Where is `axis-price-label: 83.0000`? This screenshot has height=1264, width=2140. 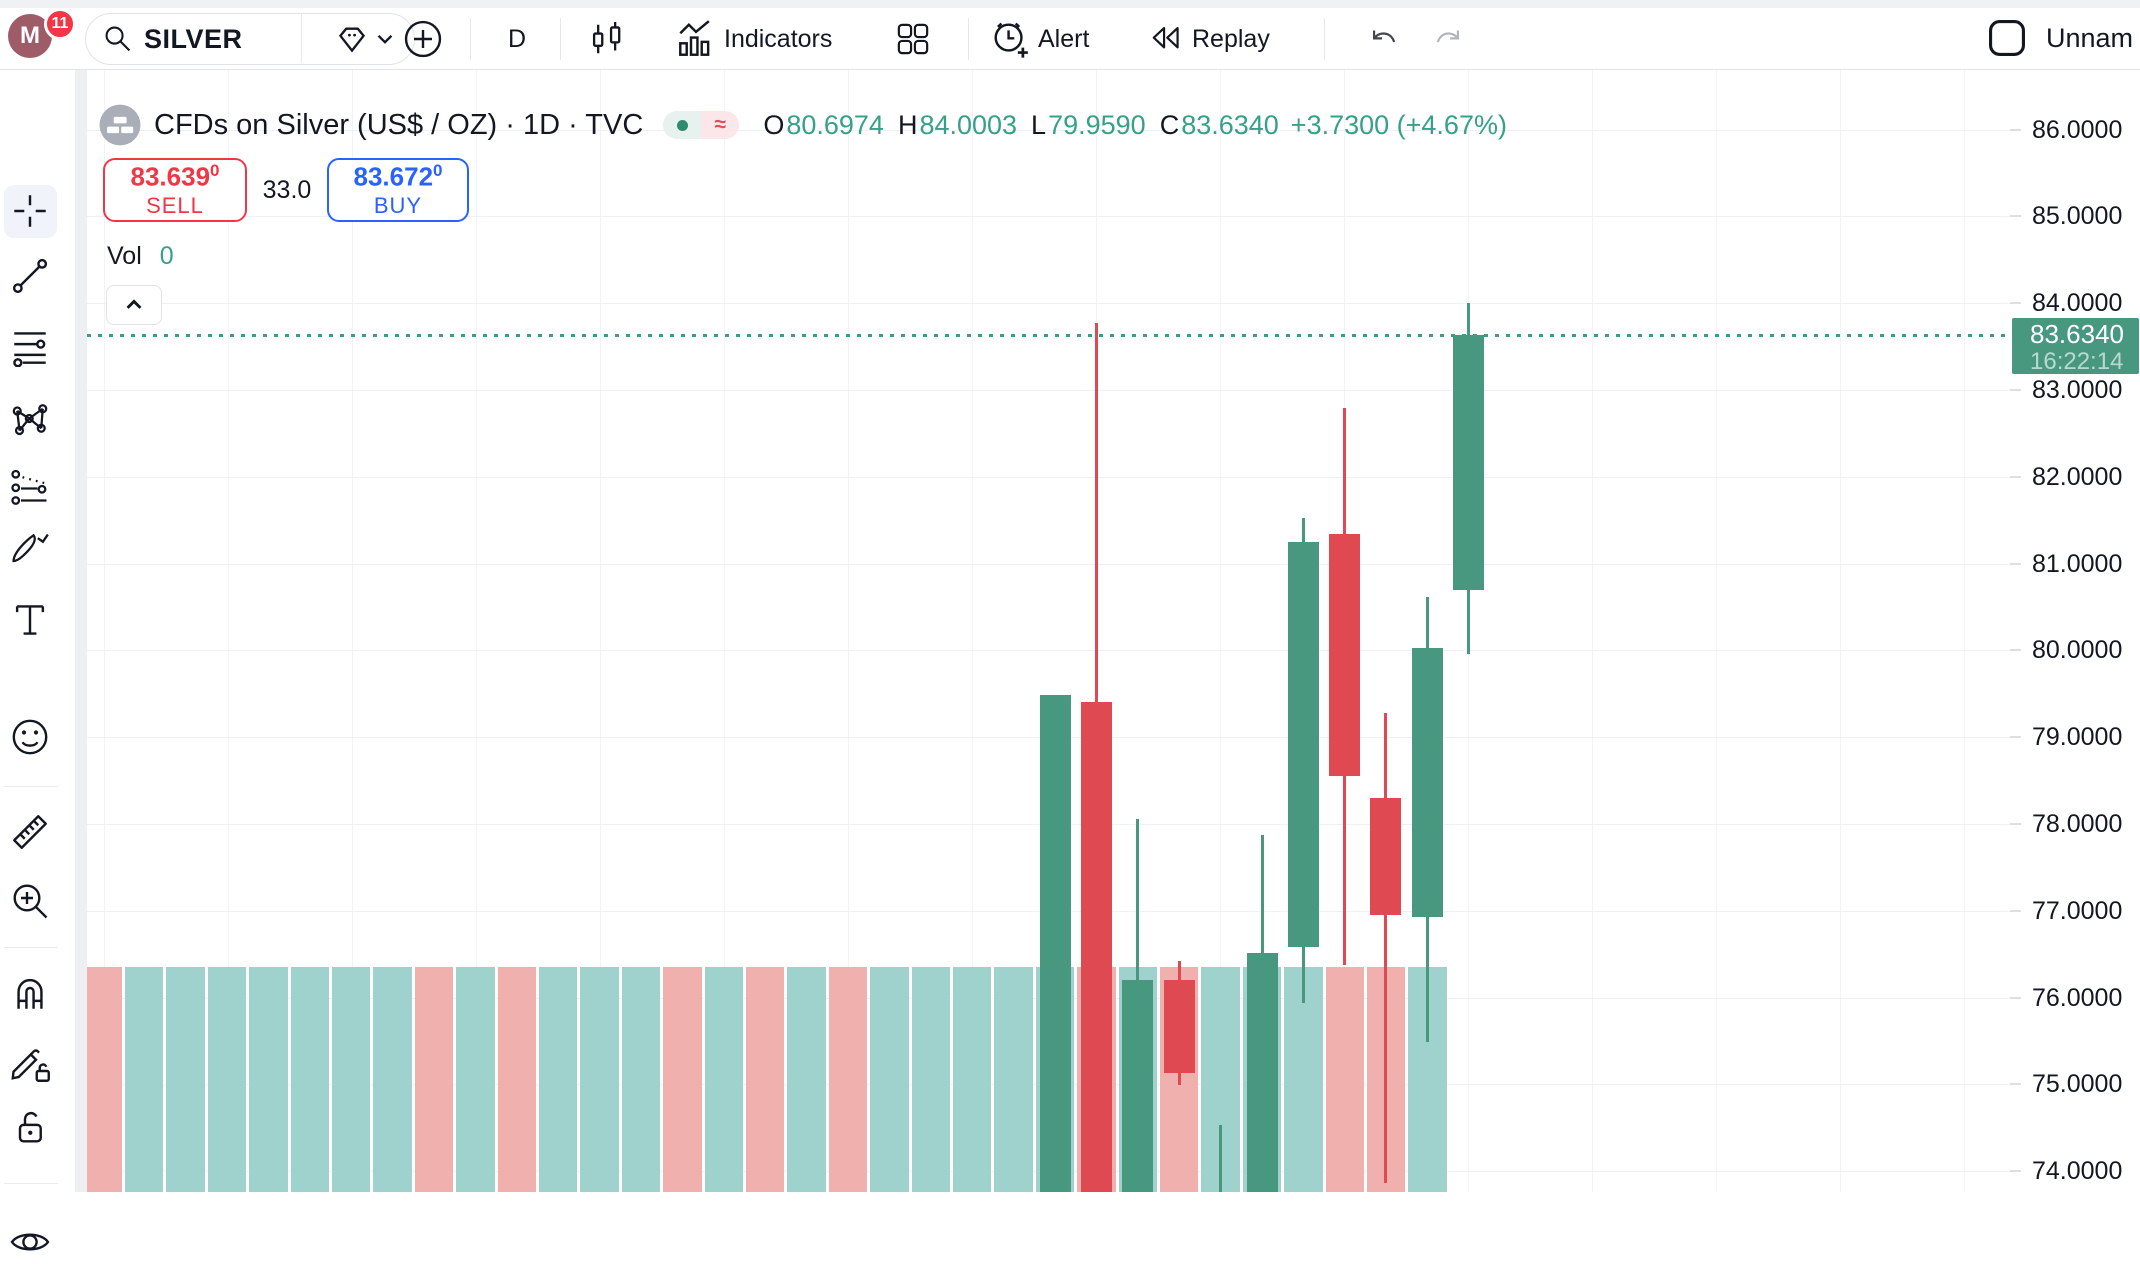 axis-price-label: 83.0000 is located at coordinates (2077, 390).